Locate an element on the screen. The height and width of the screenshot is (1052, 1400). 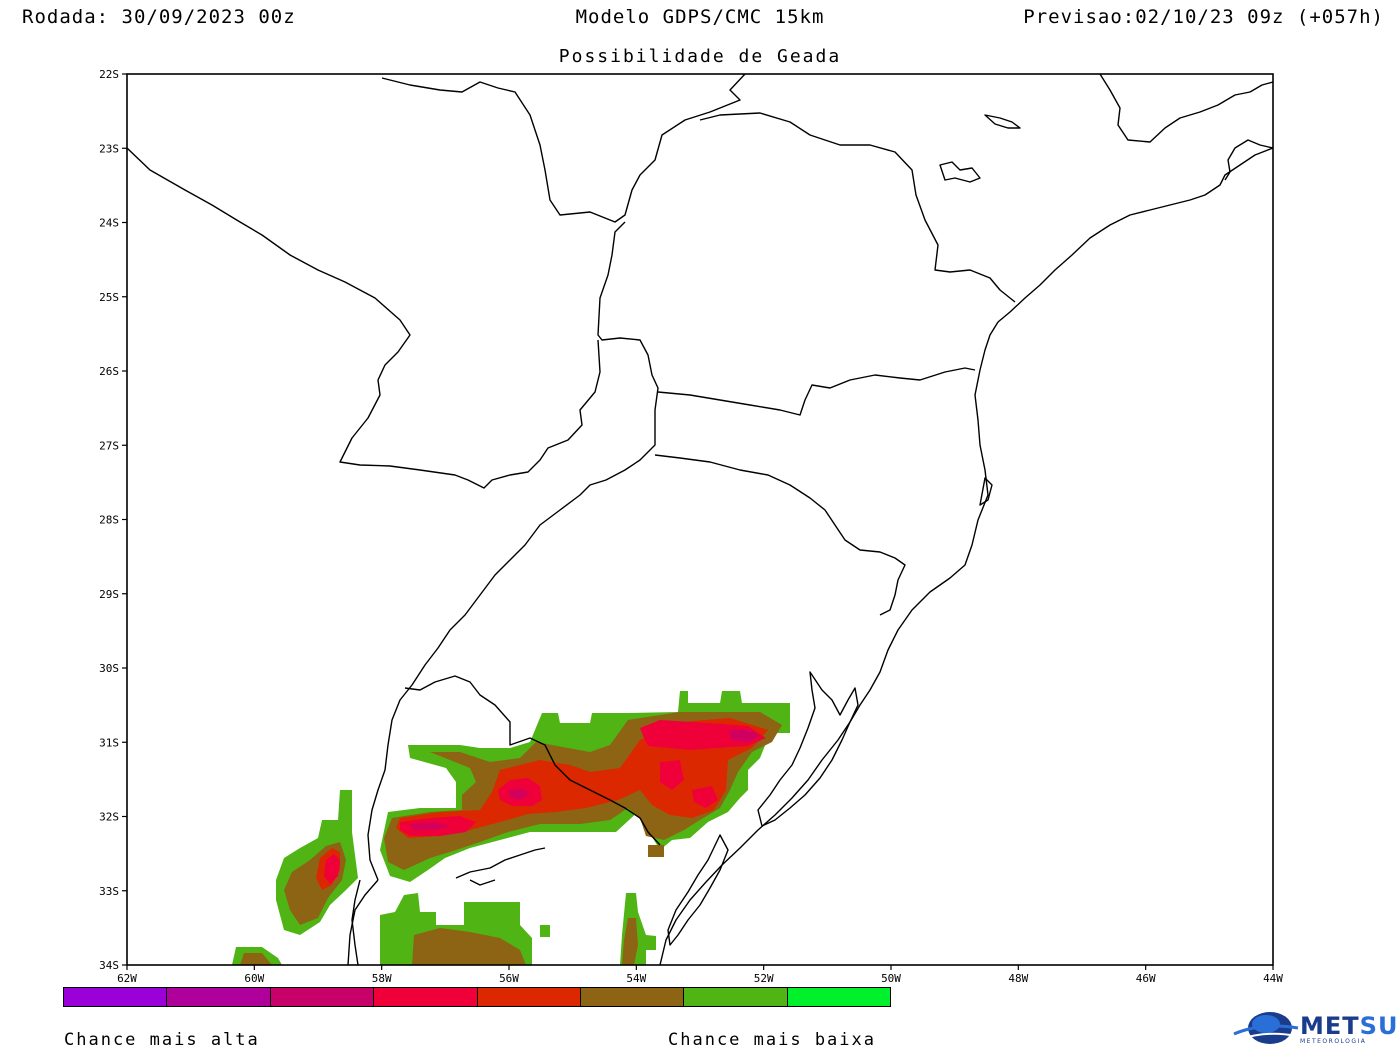
lat-label: 28S is located at coordinates (109, 520).